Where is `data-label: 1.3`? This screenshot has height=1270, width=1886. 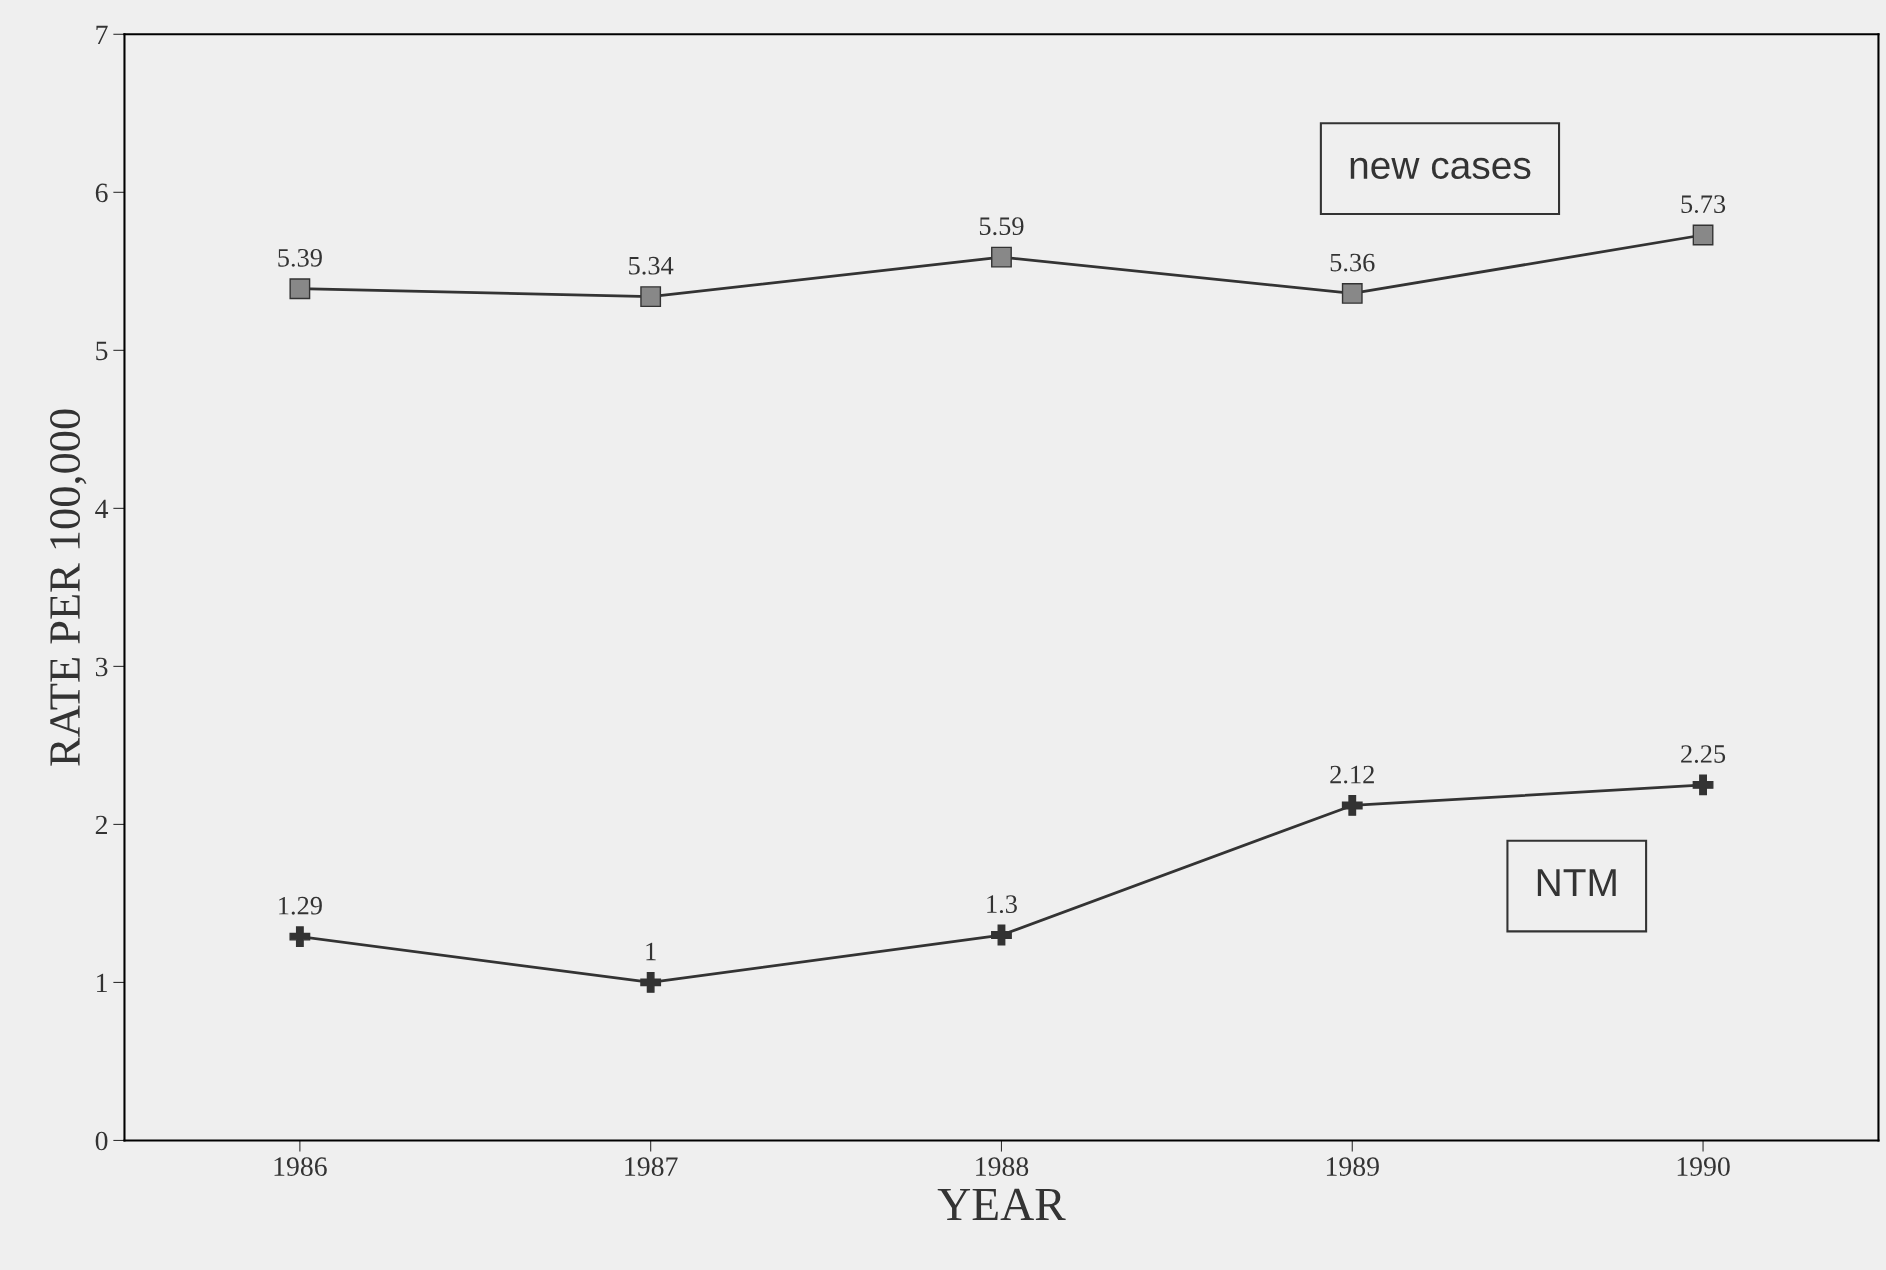
data-label: 1.3 is located at coordinates (1002, 904).